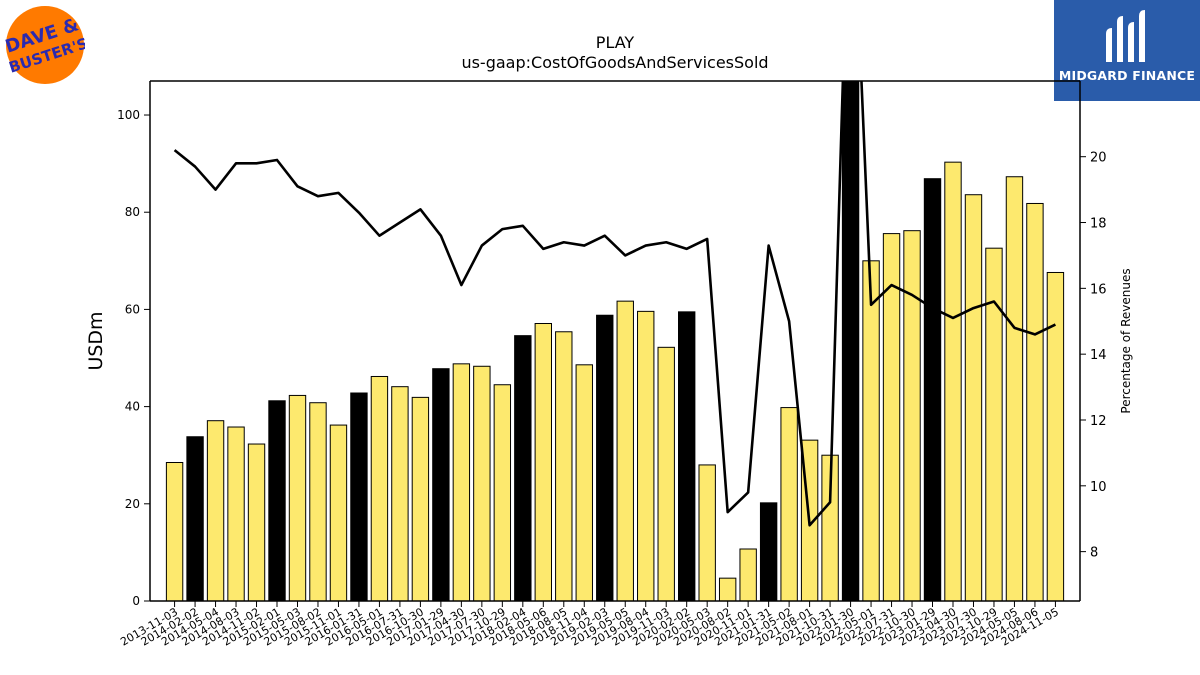 The image size is (1200, 675). What do you see at coordinates (136, 601) in the screenshot?
I see `y-tick-label-0: 0` at bounding box center [136, 601].